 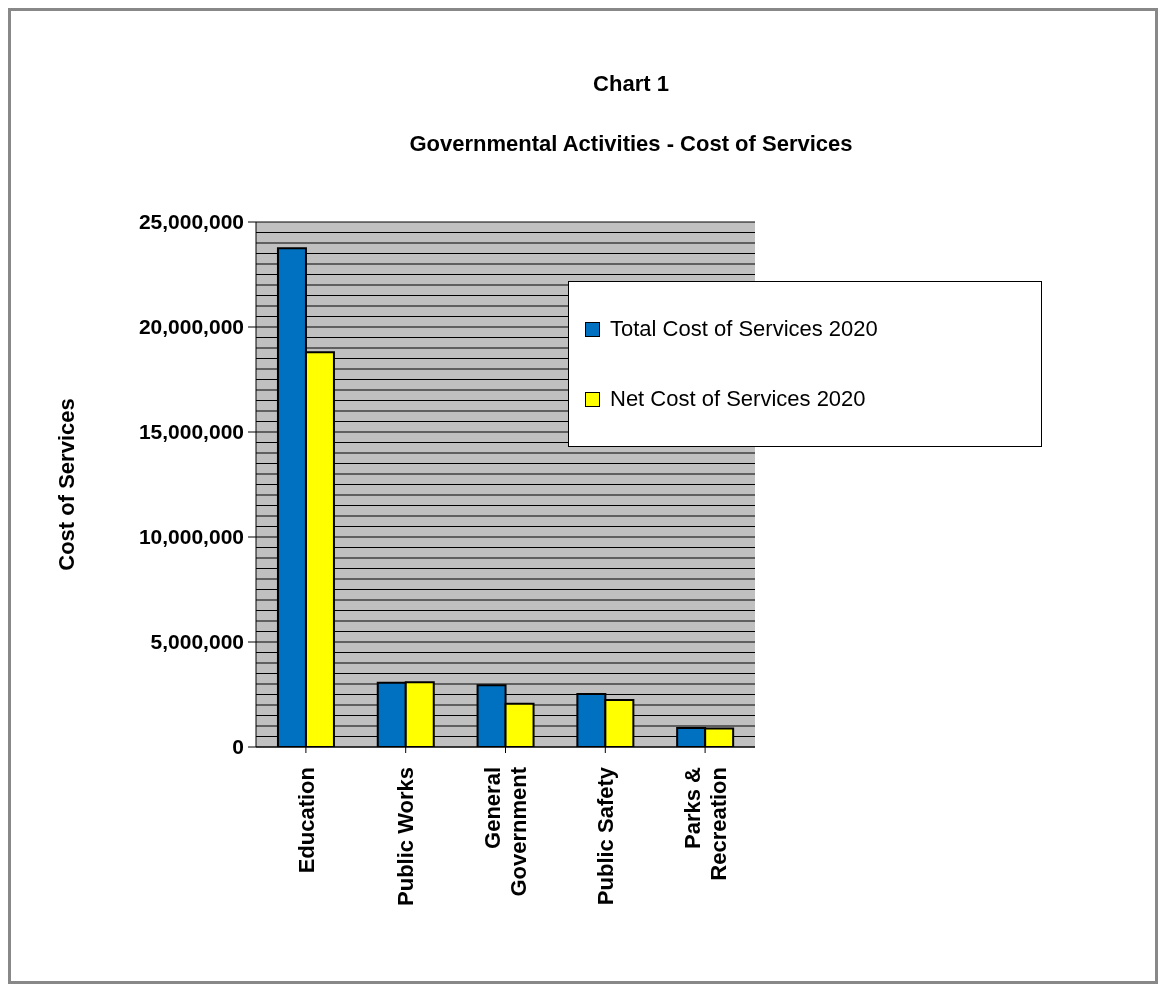 I want to click on y-tick-label: 5,000,000, so click(x=197, y=642).